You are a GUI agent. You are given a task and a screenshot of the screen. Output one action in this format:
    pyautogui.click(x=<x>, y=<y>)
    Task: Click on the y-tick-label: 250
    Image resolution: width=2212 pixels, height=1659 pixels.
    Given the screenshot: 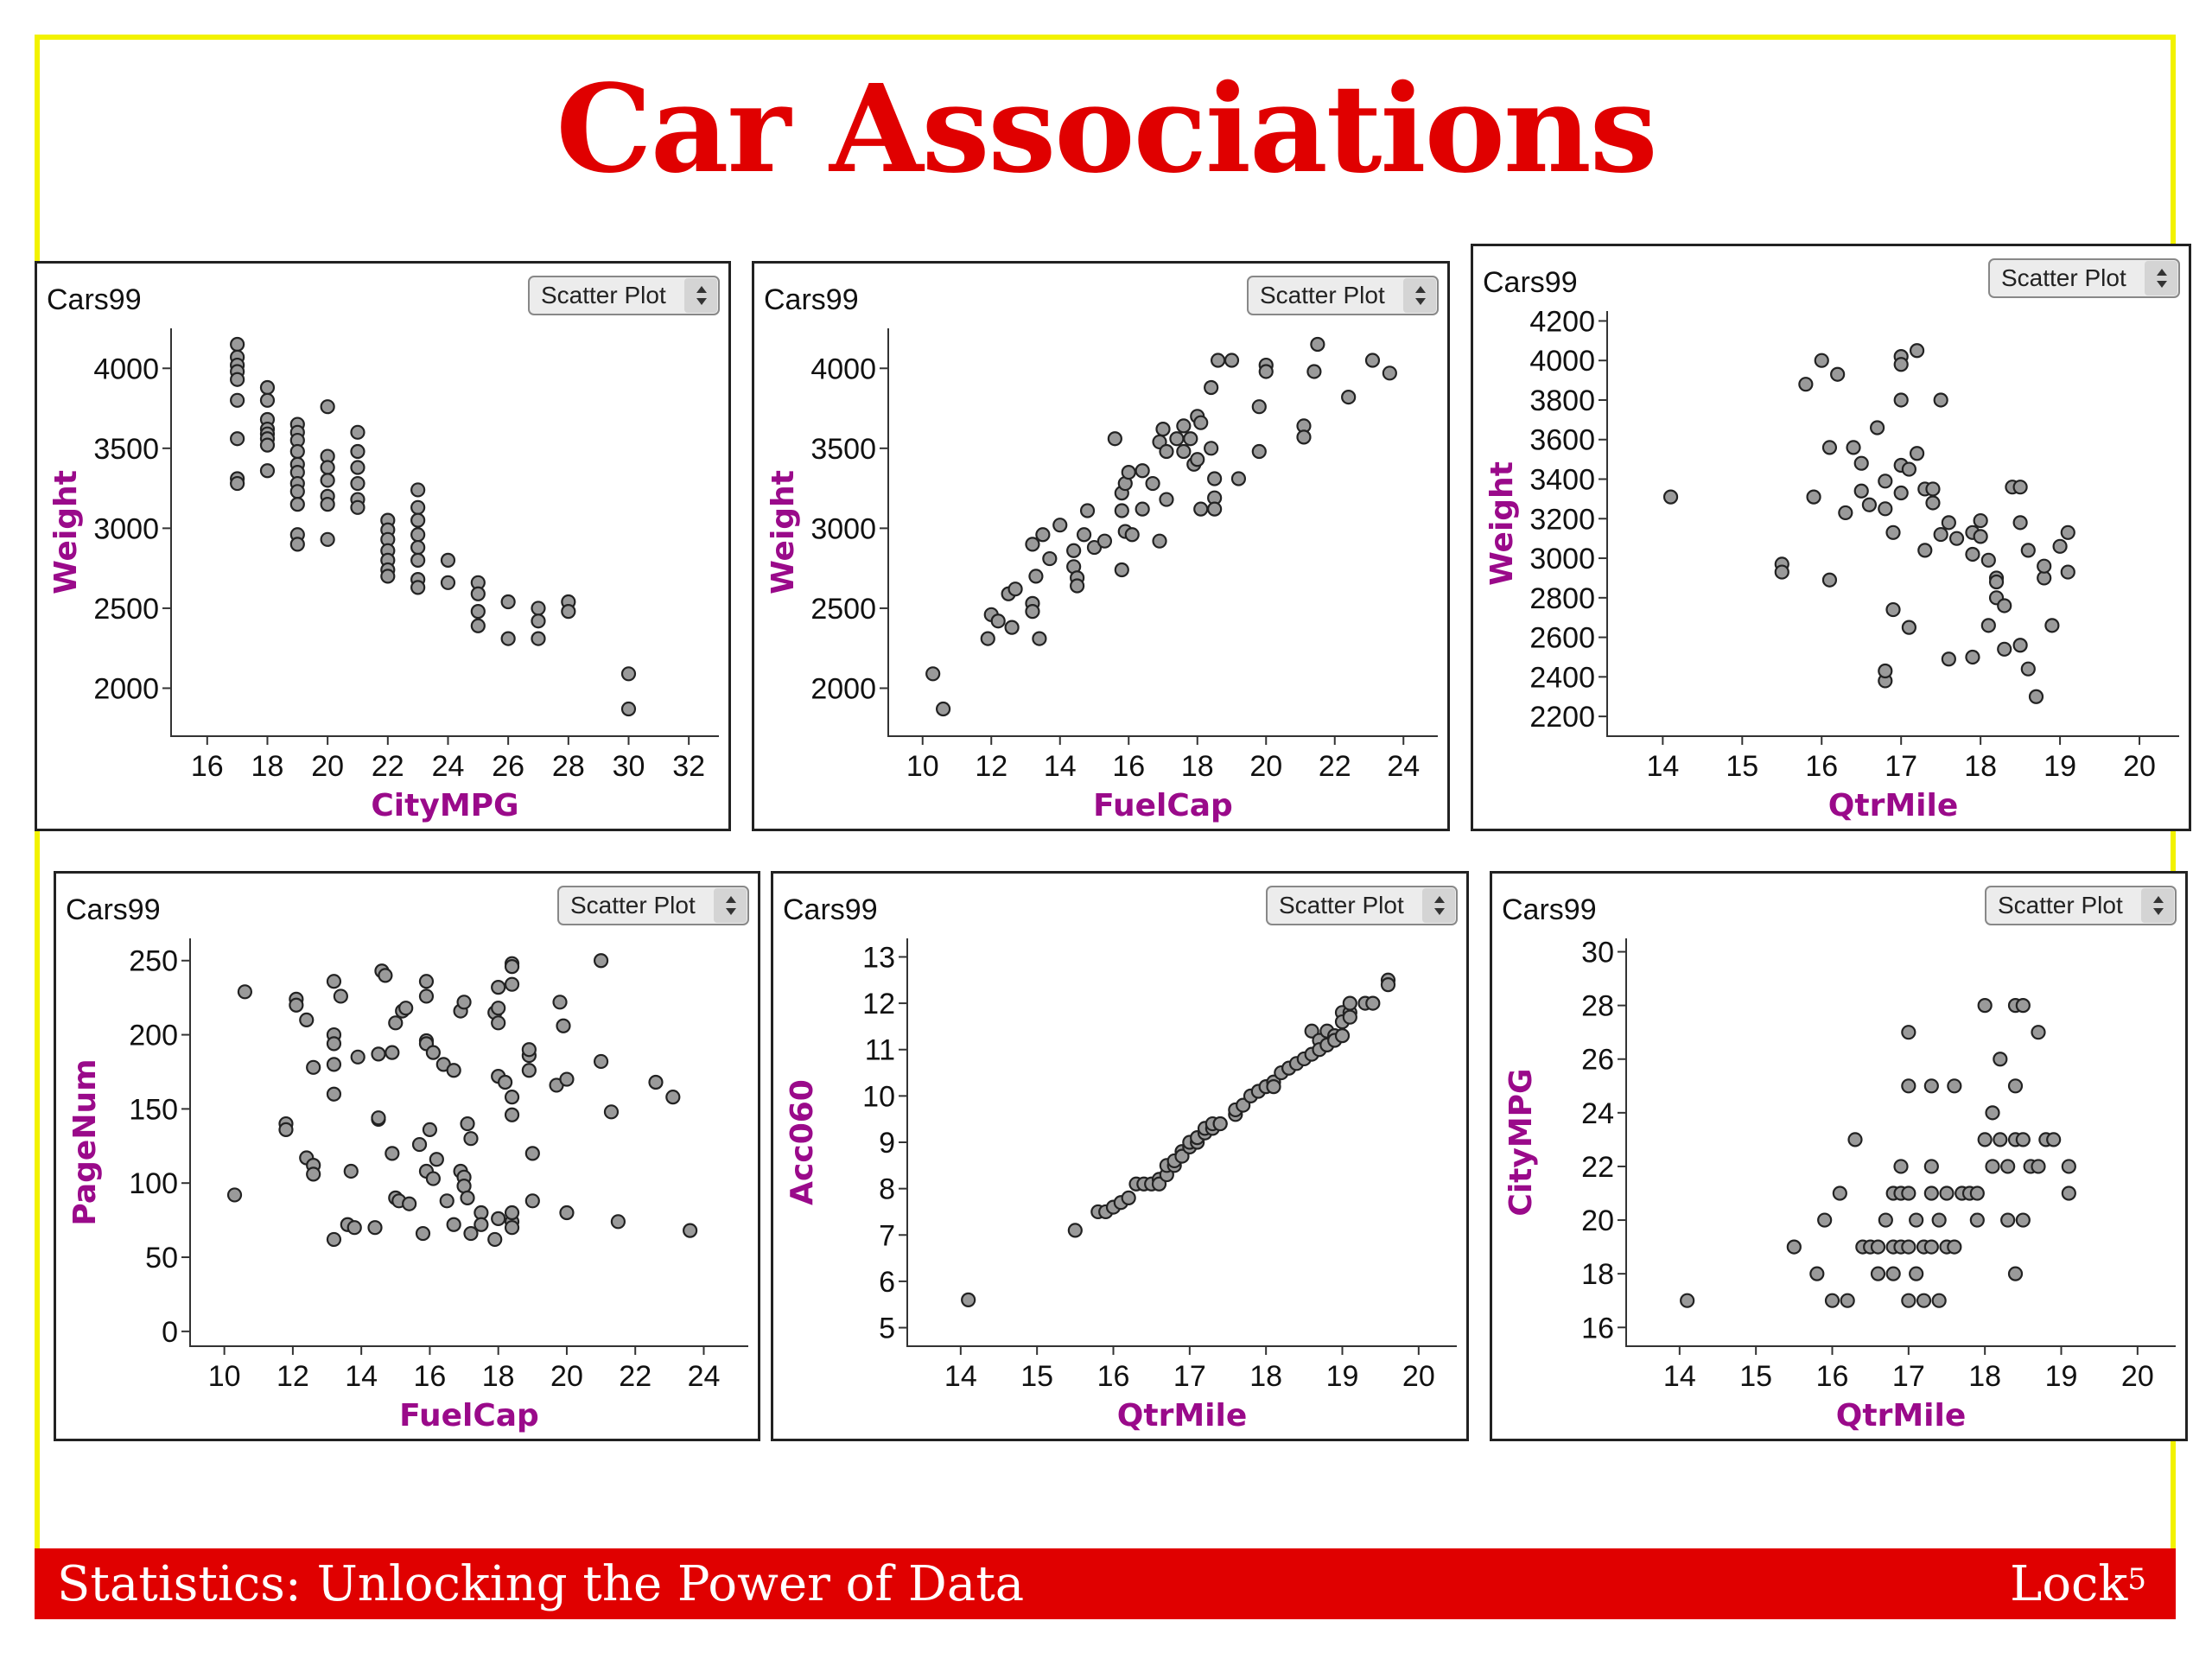 What is the action you would take?
    pyautogui.click(x=153, y=961)
    